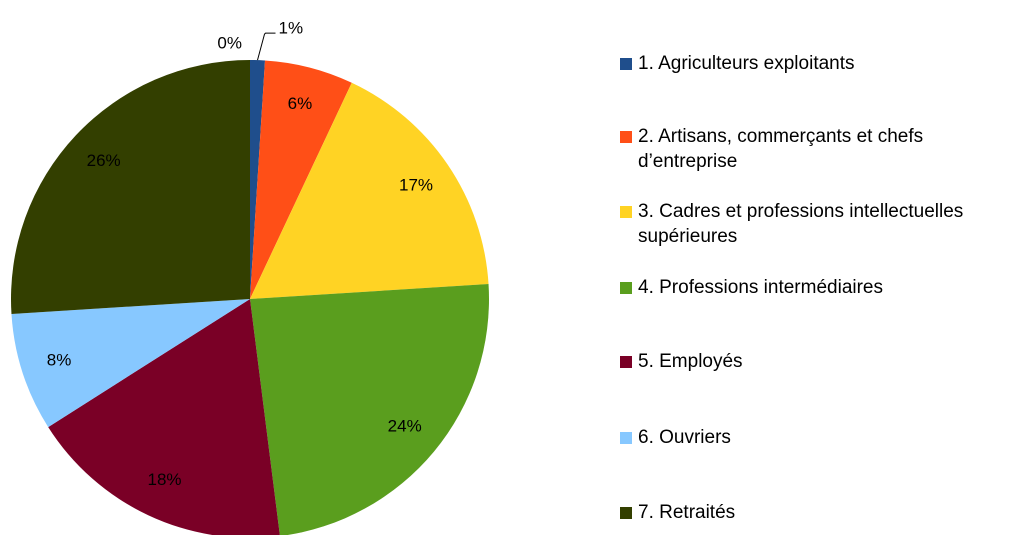 The image size is (1014, 535). Describe the element at coordinates (165, 479) in the screenshot. I see `slice-label: 18%` at that location.